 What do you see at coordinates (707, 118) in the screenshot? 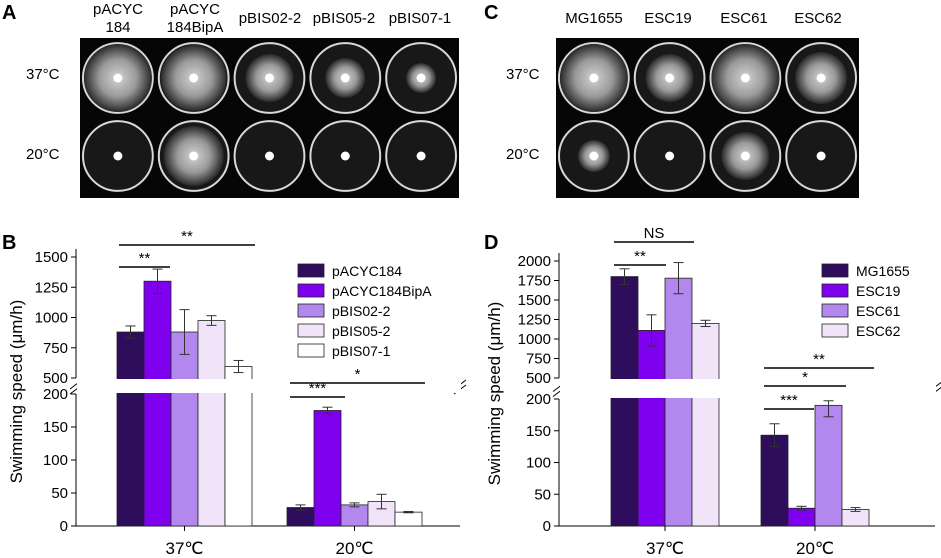
I see `panel-c-photo` at bounding box center [707, 118].